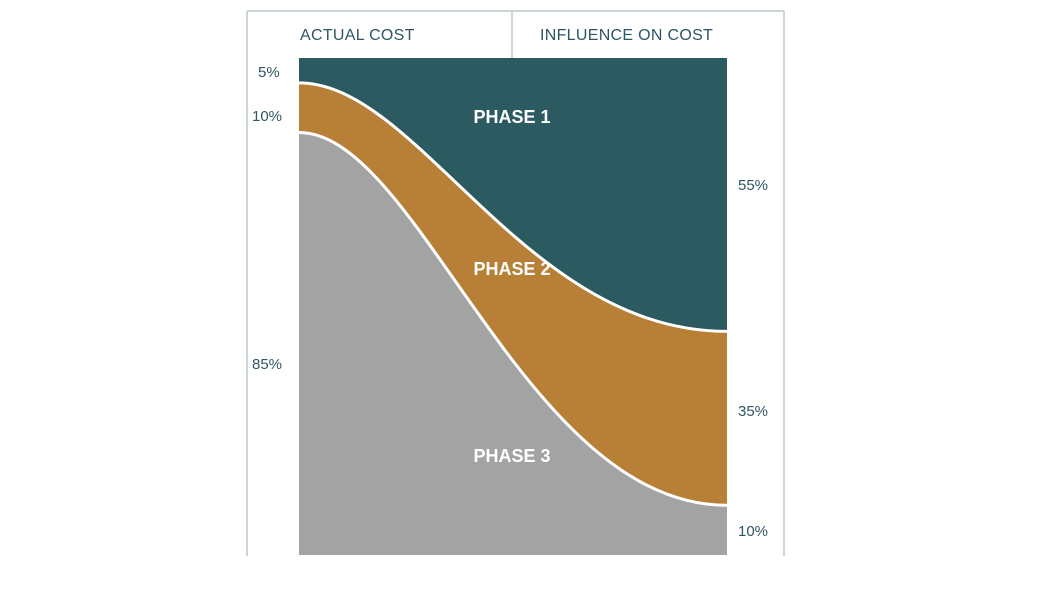  What do you see at coordinates (267, 116) in the screenshot?
I see `left-label-phase-2: 10%` at bounding box center [267, 116].